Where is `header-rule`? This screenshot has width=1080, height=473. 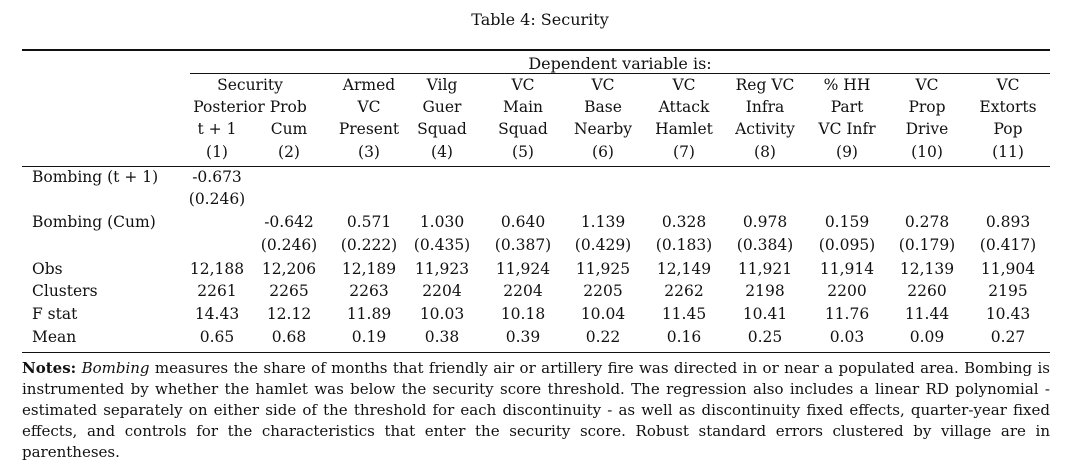
header-rule is located at coordinates (620, 73).